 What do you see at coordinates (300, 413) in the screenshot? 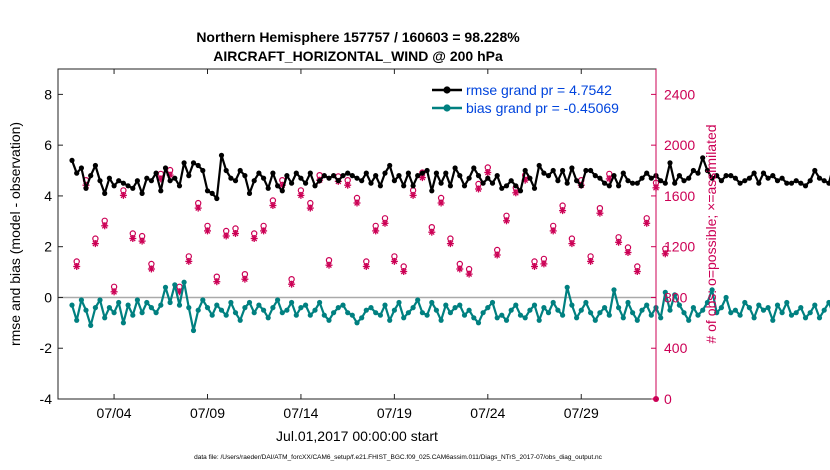
I see `x-tick-label: 07/14` at bounding box center [300, 413].